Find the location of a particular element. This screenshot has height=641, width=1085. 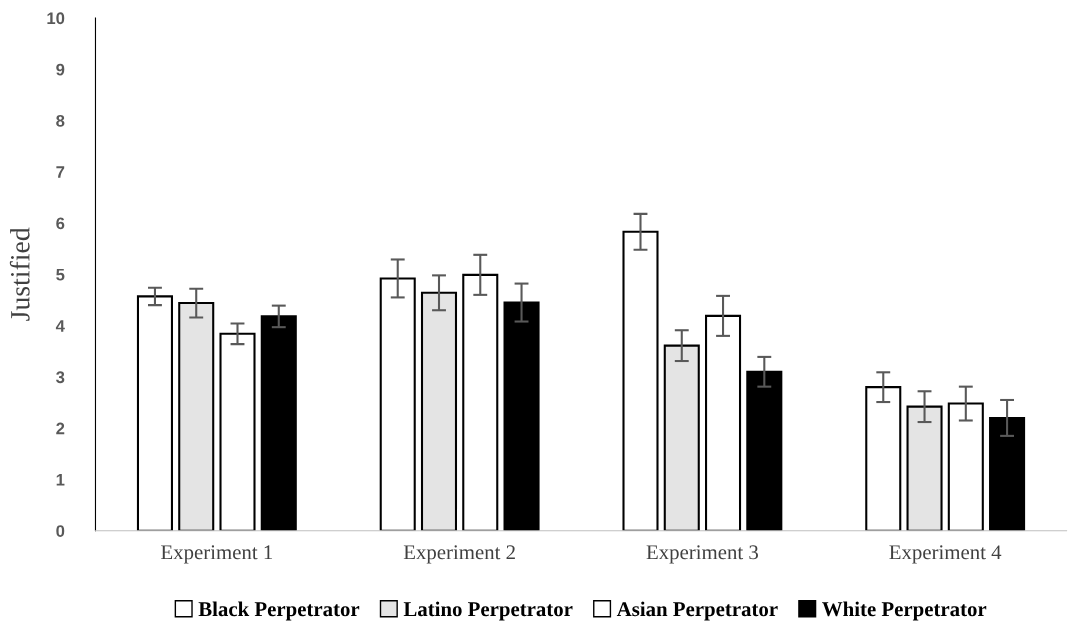

x-tick-label: Experiment 4 is located at coordinates (945, 554).